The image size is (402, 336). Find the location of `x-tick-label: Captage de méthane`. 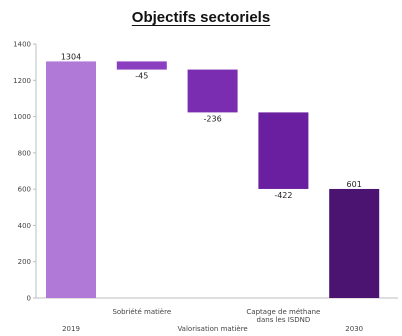

x-tick-label: Captage de méthane is located at coordinates (283, 312).